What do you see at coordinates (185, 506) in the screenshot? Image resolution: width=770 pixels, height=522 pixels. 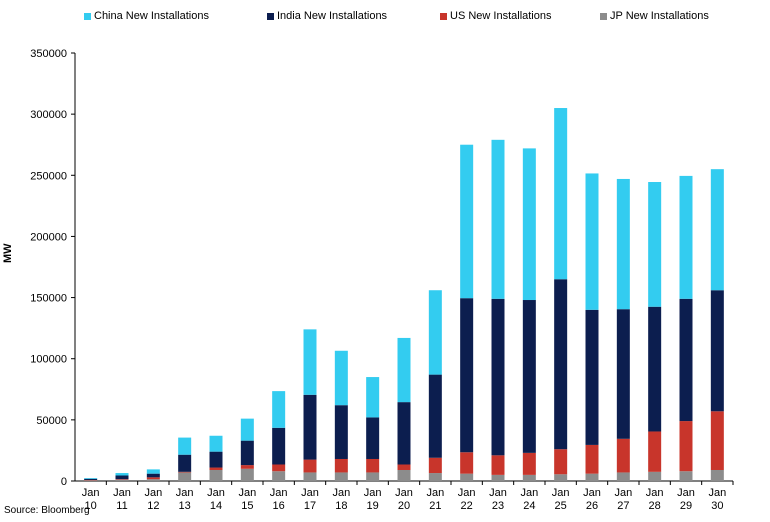 I see `x-tick-label-year: 13` at bounding box center [185, 506].